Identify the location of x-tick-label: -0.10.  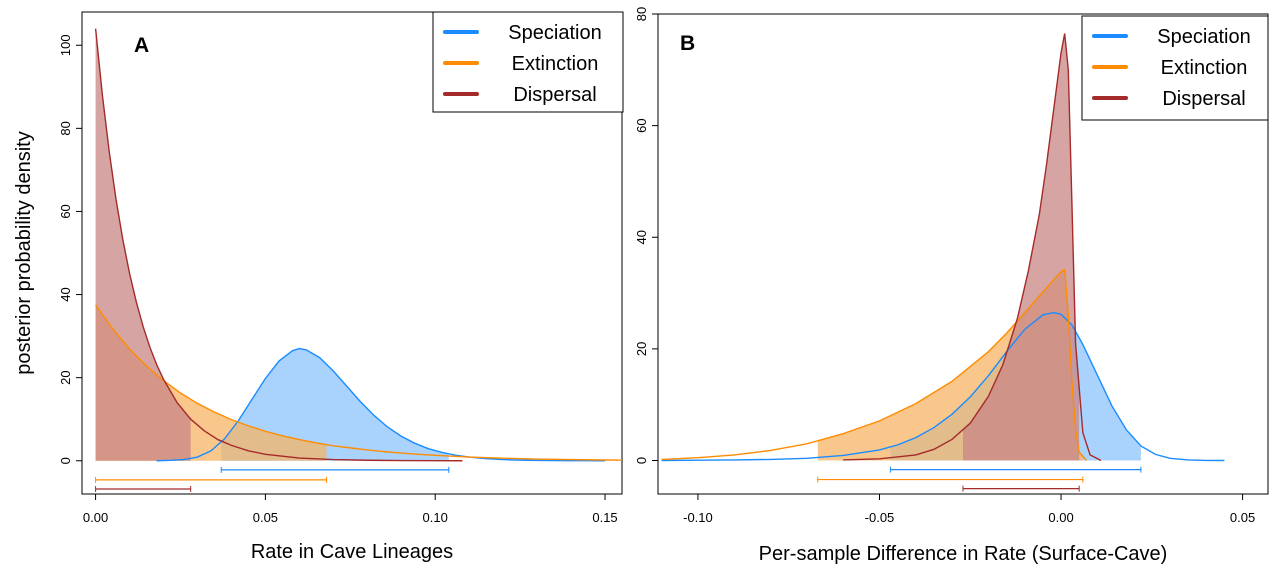
(698, 517).